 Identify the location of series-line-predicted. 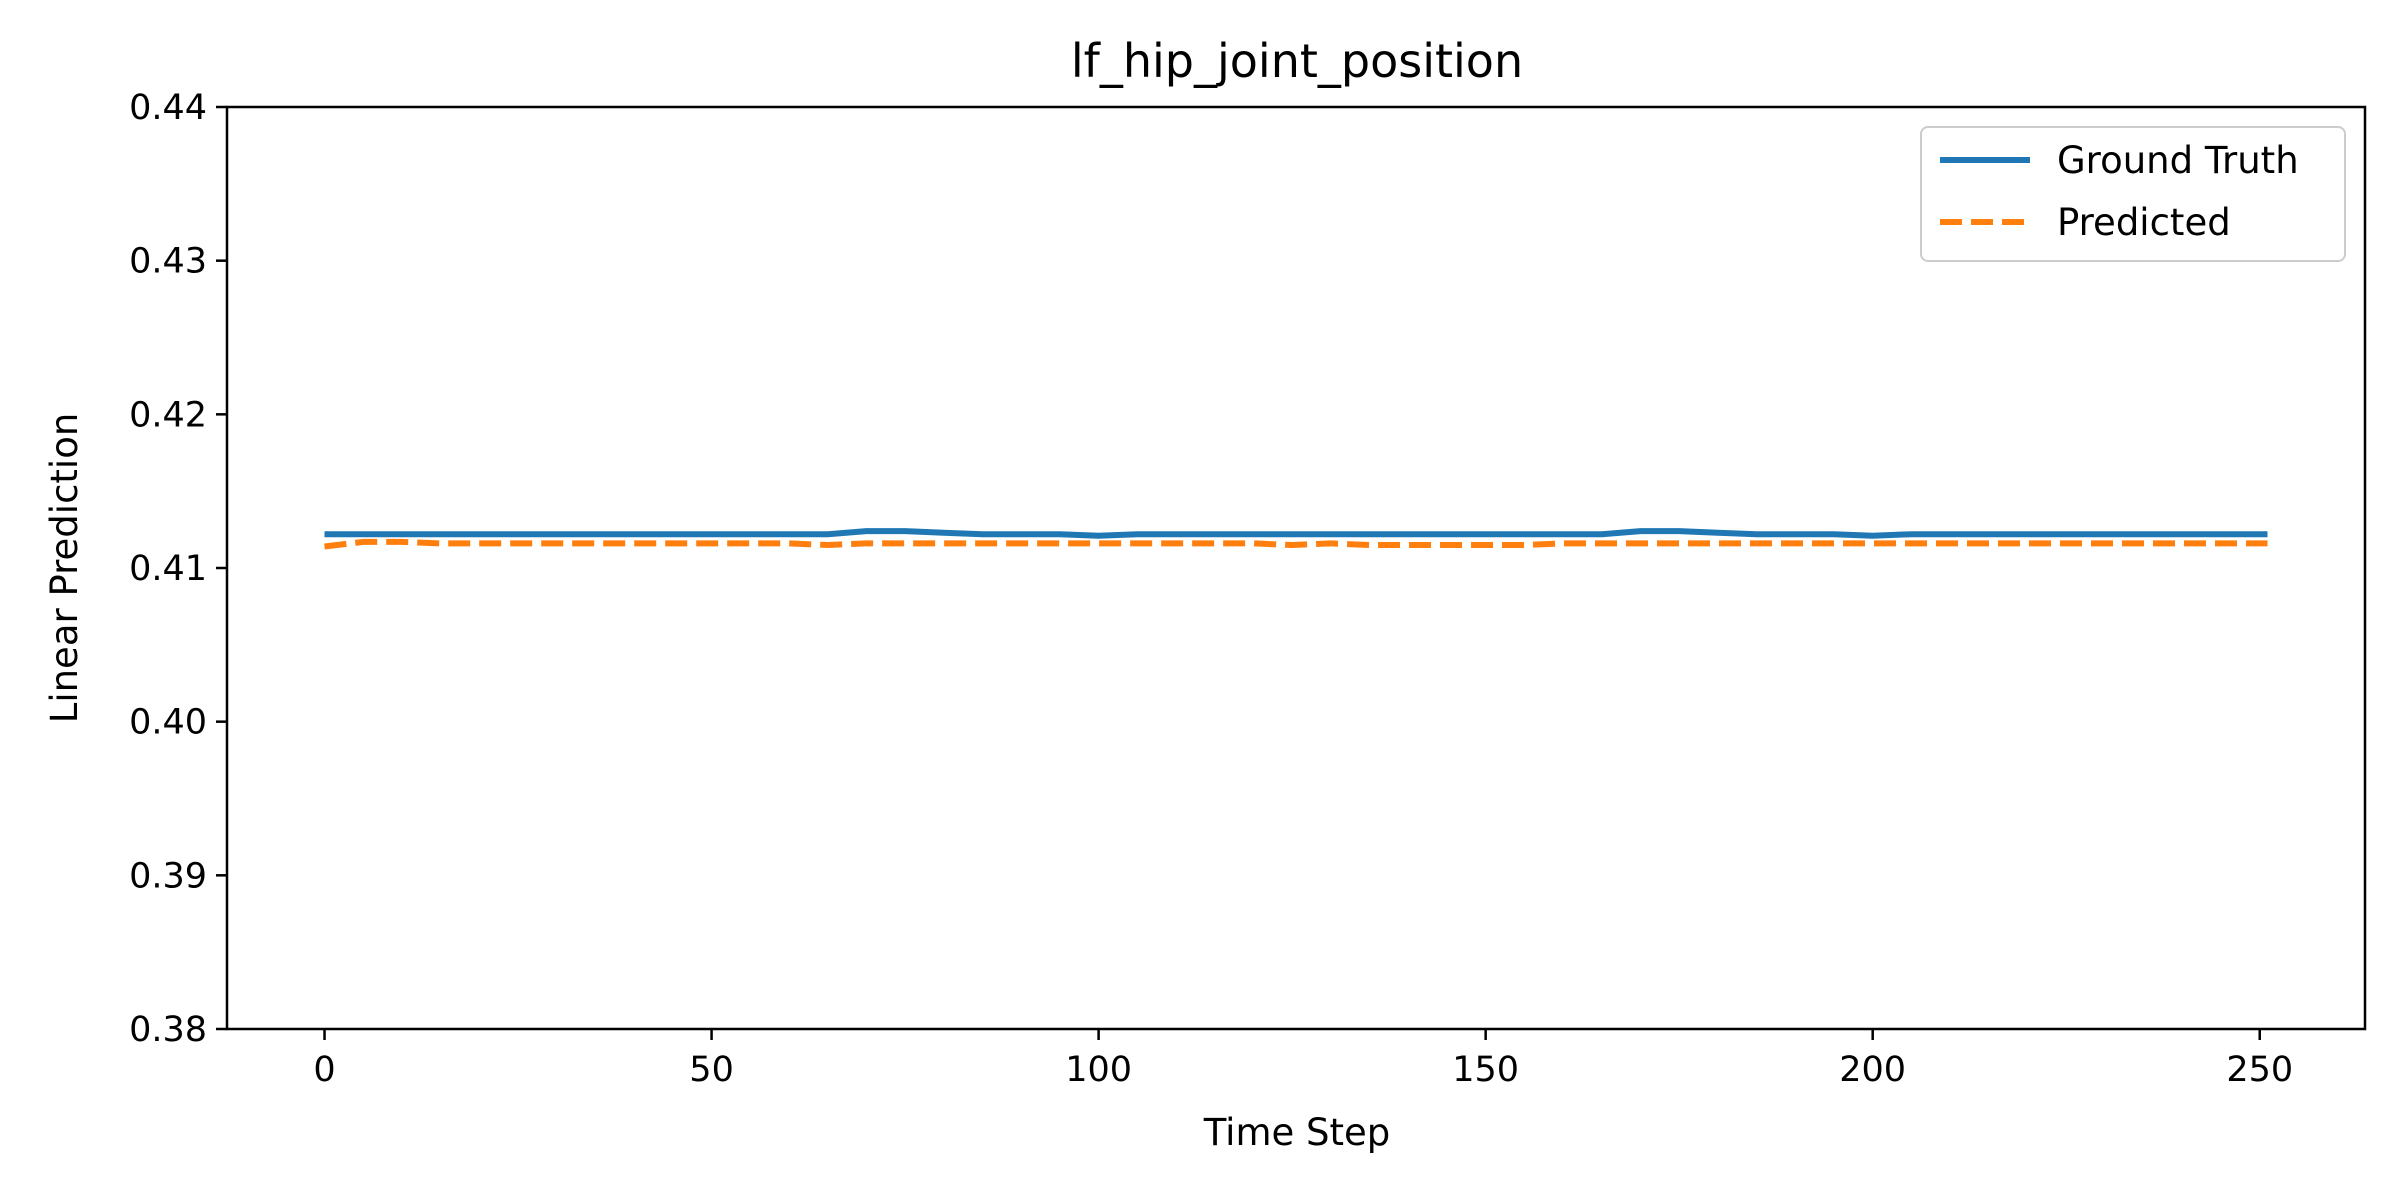
(1296, 544).